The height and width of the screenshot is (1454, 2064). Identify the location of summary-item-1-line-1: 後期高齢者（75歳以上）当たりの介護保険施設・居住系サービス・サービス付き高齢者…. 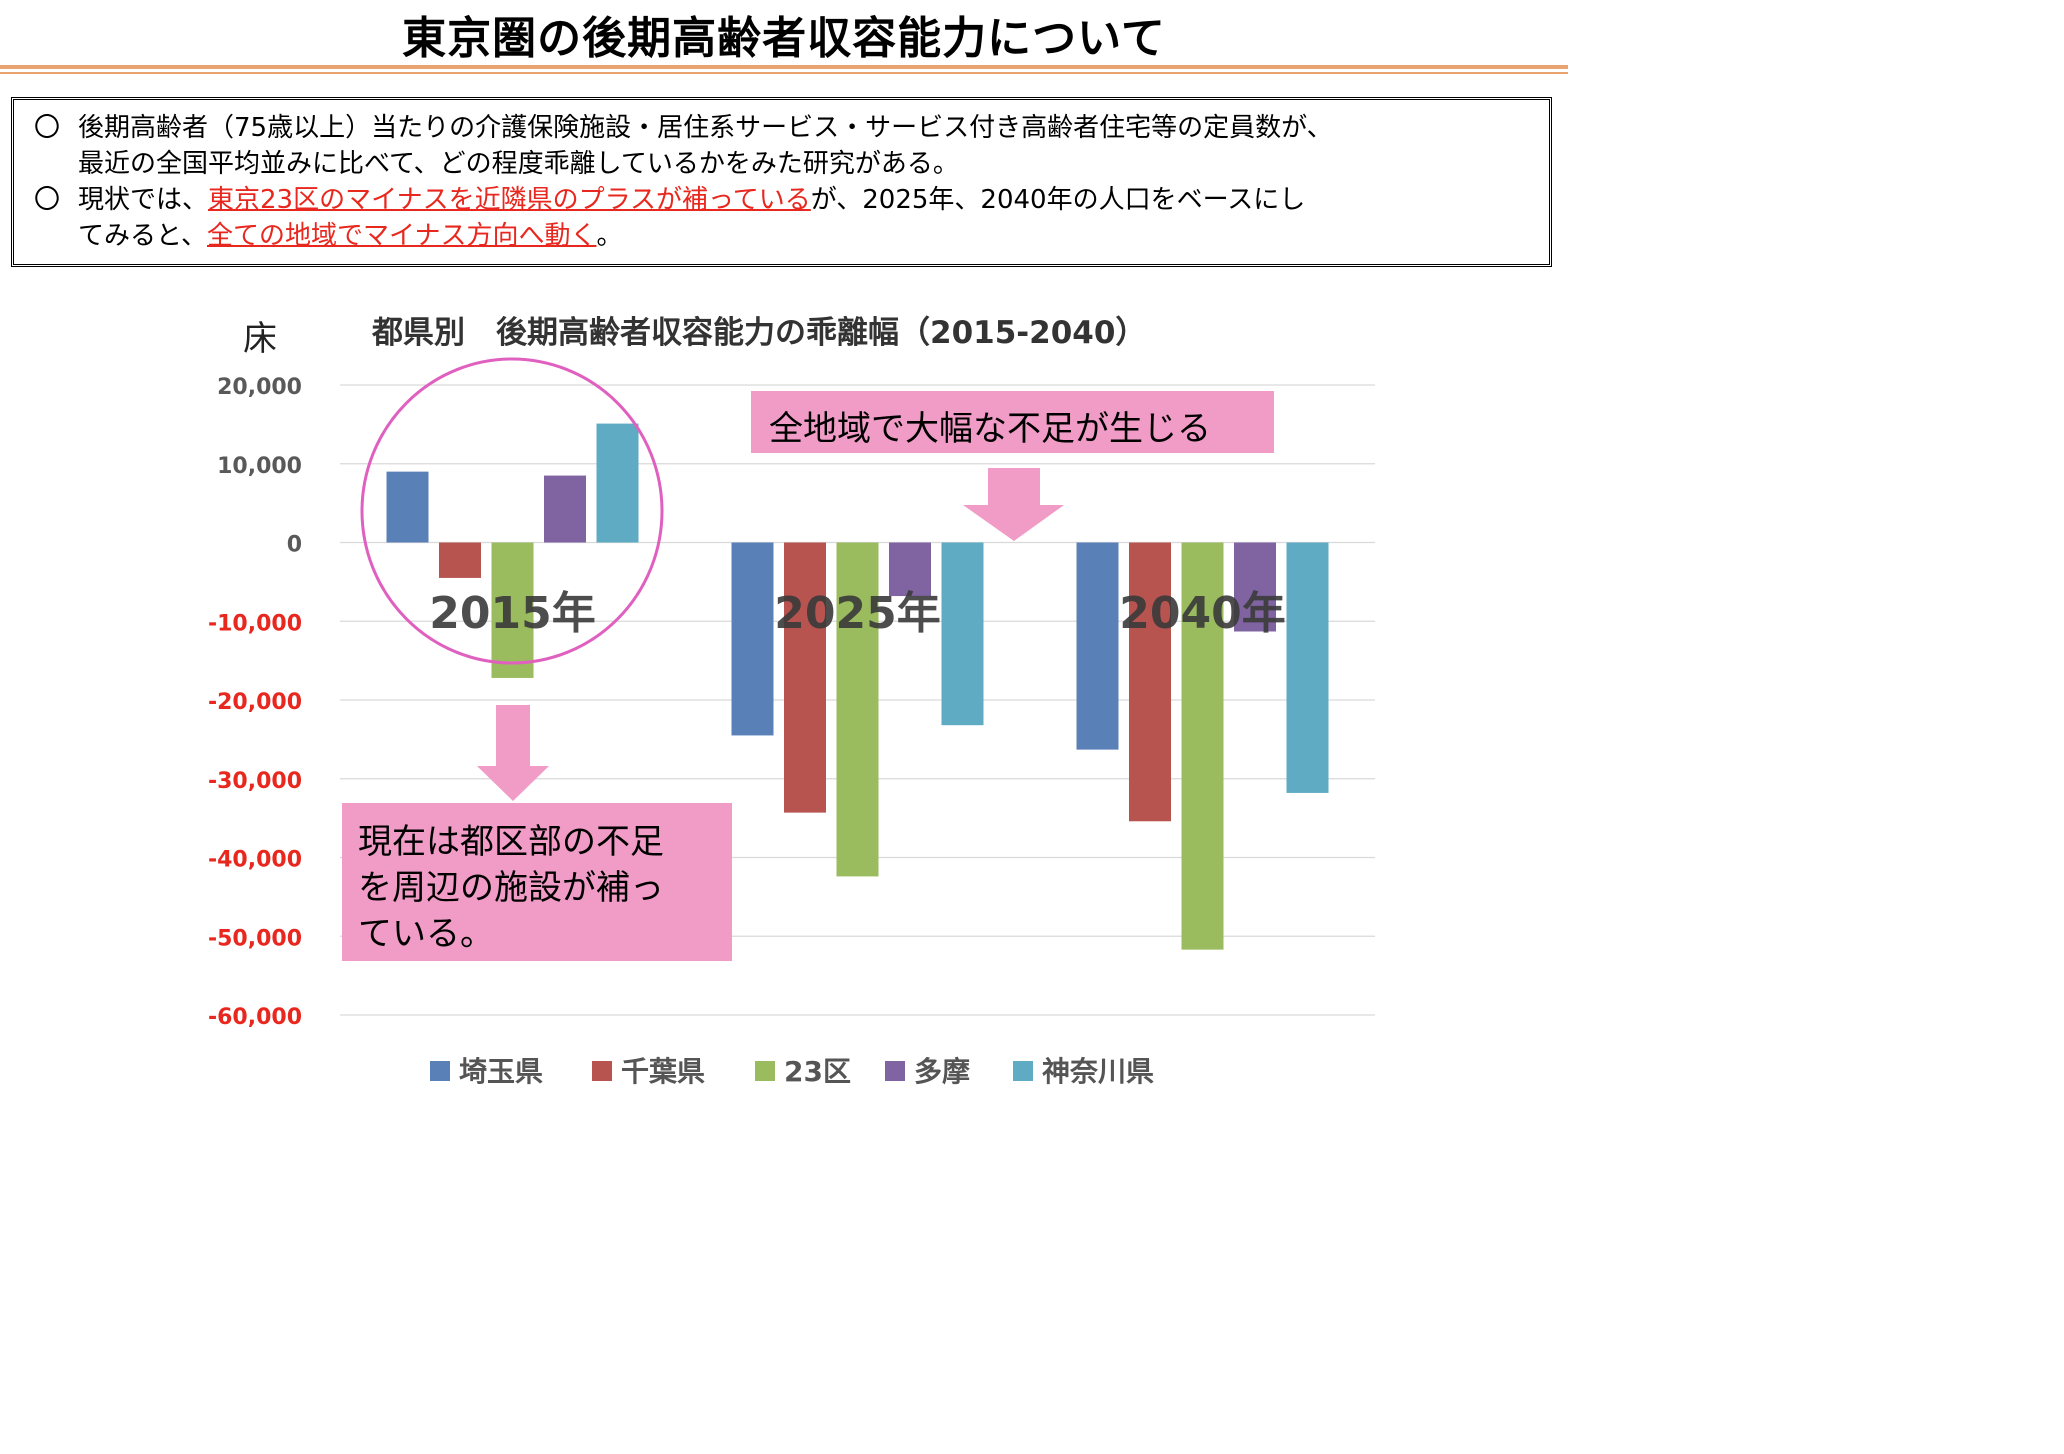
(705, 128).